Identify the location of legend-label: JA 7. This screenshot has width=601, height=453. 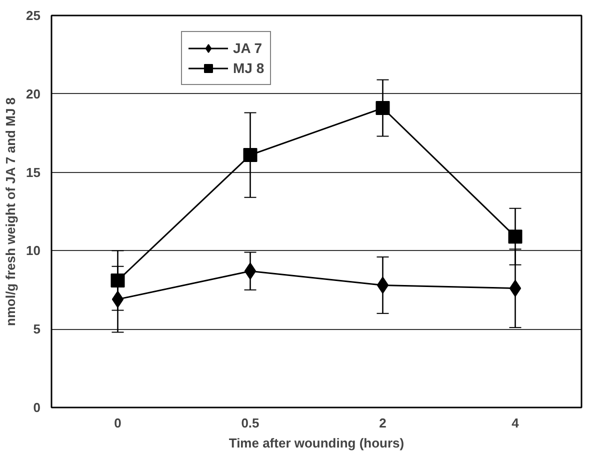
(247, 48).